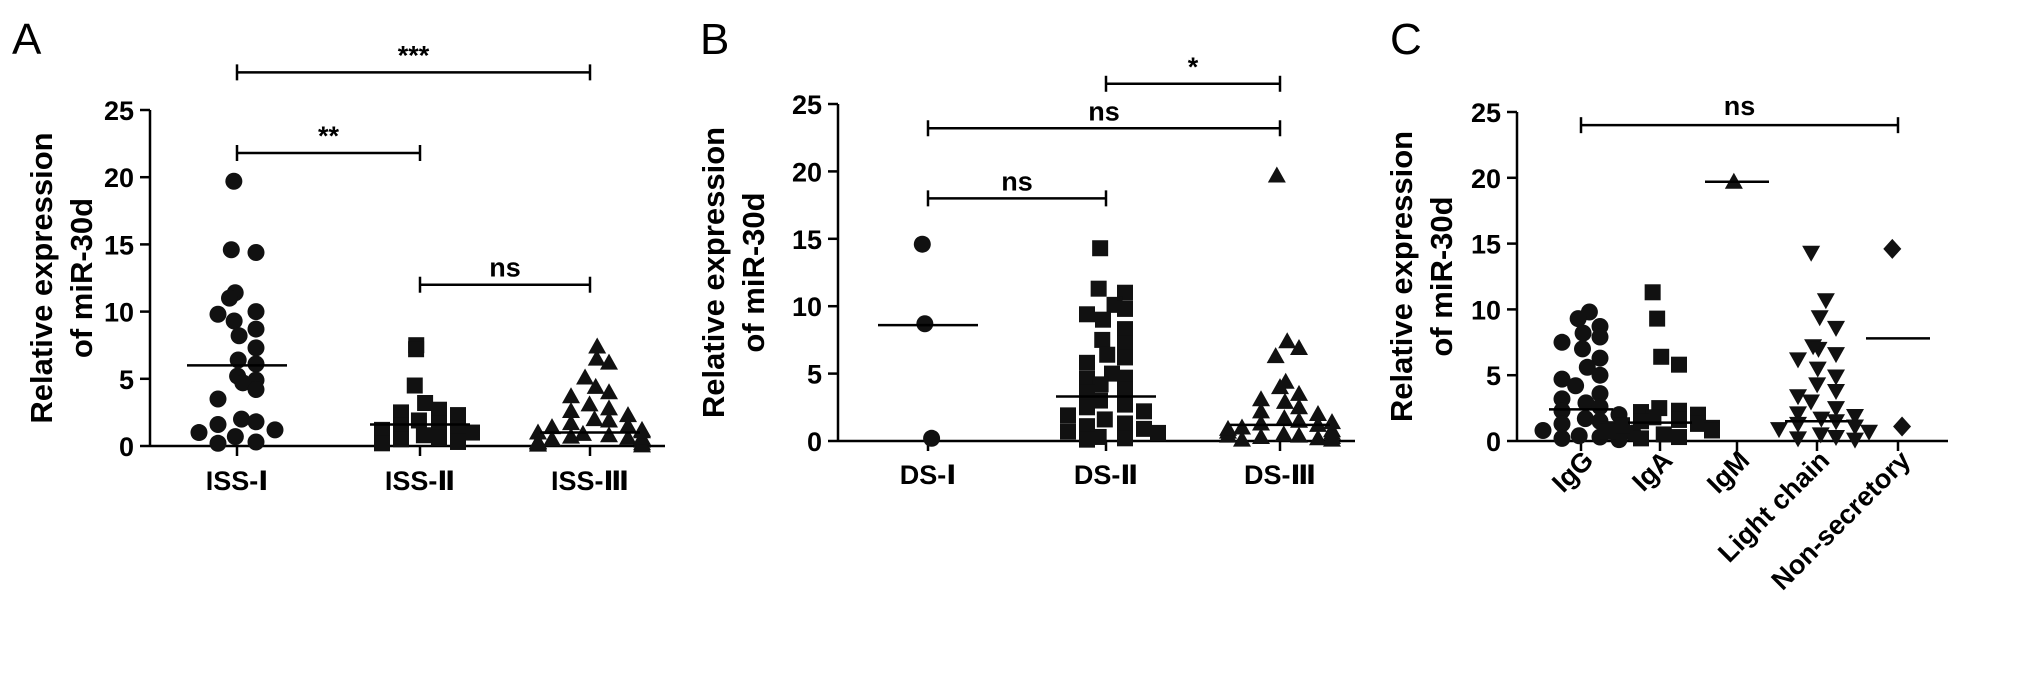 This screenshot has width=2031, height=679. Describe the element at coordinates (1406, 39) in the screenshot. I see `panel-letter: C` at that location.